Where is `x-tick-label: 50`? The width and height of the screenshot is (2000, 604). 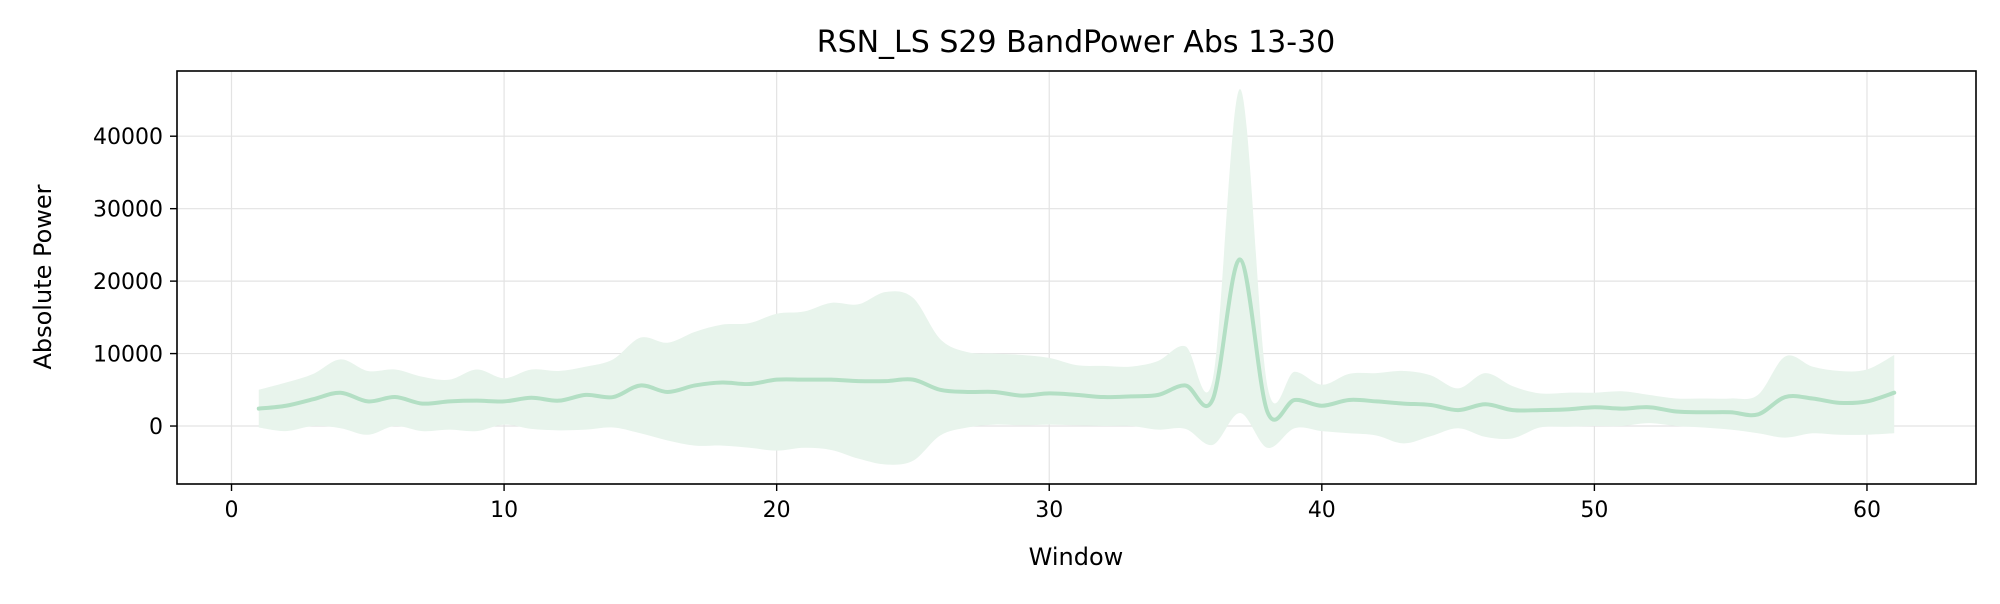 x-tick-label: 50 is located at coordinates (1594, 510).